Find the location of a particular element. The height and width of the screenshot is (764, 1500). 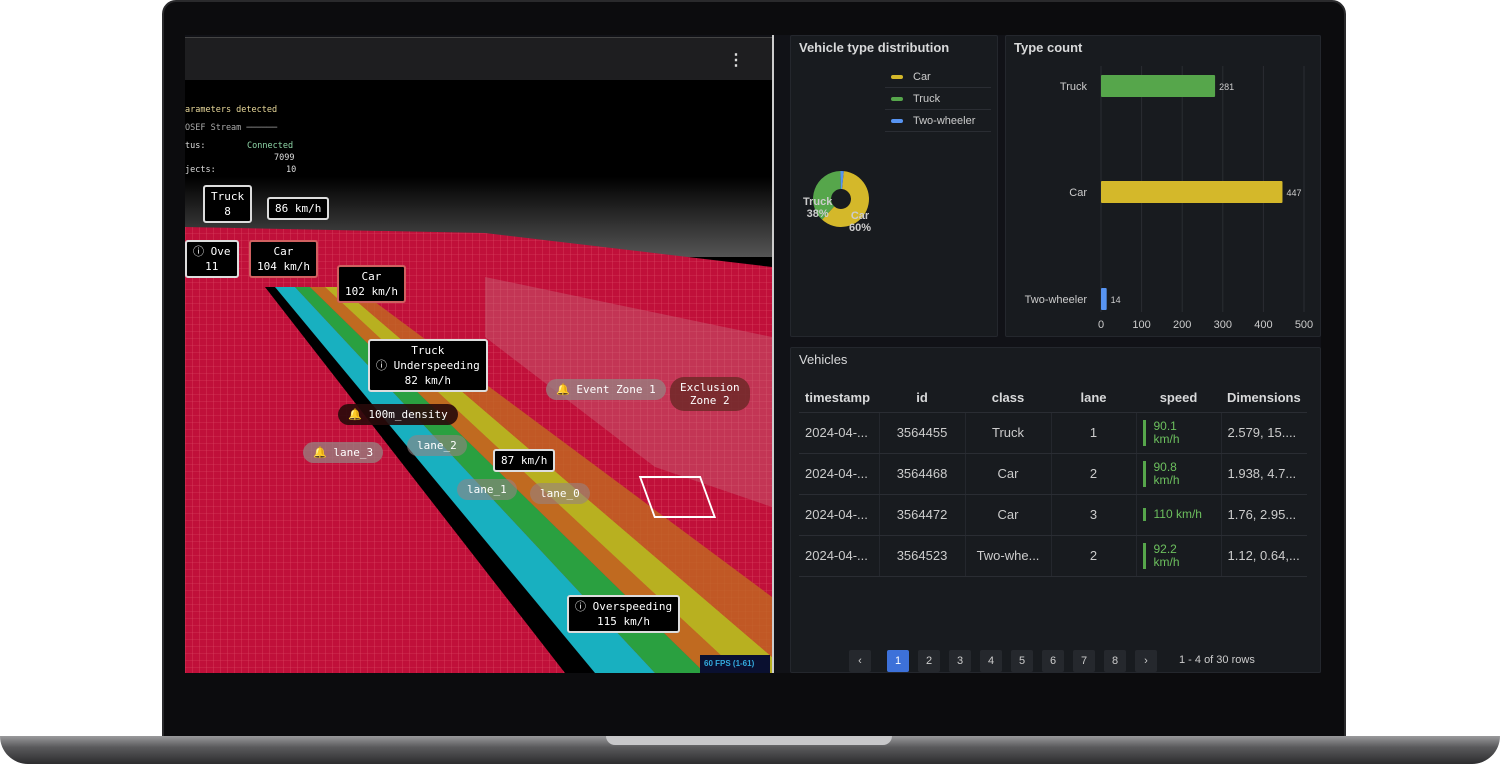

lane-pill: lane_0 is located at coordinates (560, 493).